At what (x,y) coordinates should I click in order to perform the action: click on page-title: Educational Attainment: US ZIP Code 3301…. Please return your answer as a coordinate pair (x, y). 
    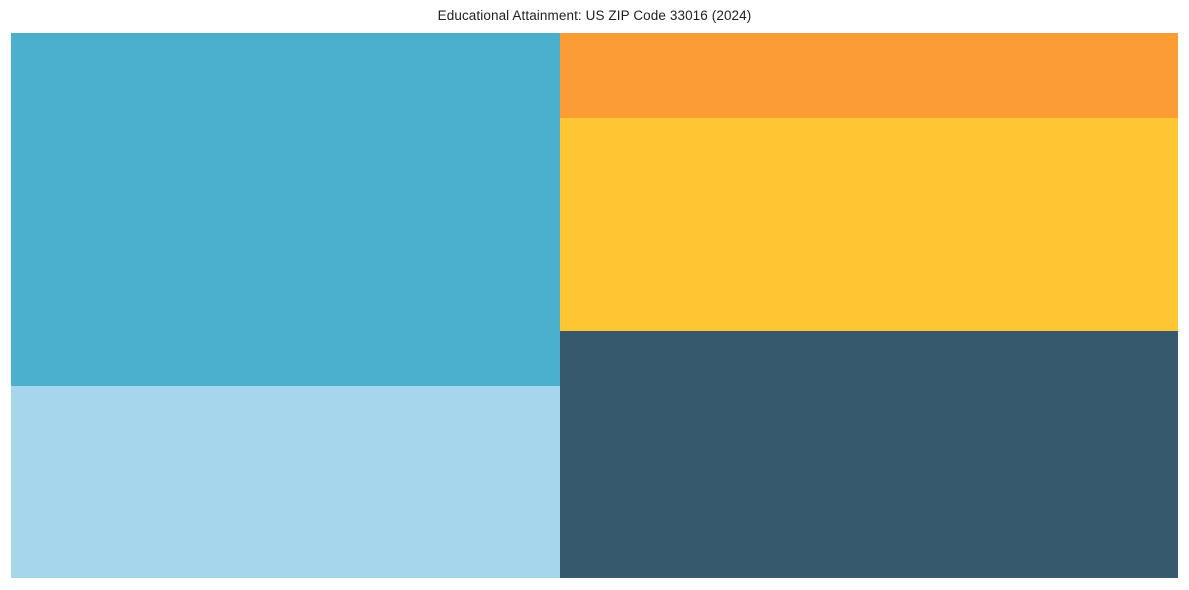
    Looking at the image, I should click on (594, 15).